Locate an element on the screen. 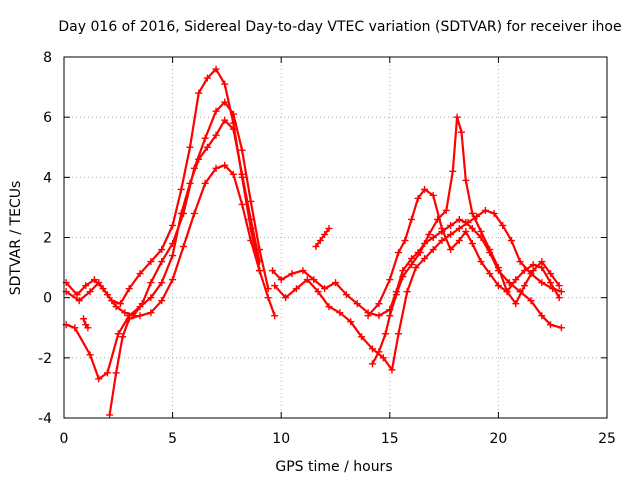 The width and height of the screenshot is (640, 480). x-tick-label: 15 is located at coordinates (390, 439).